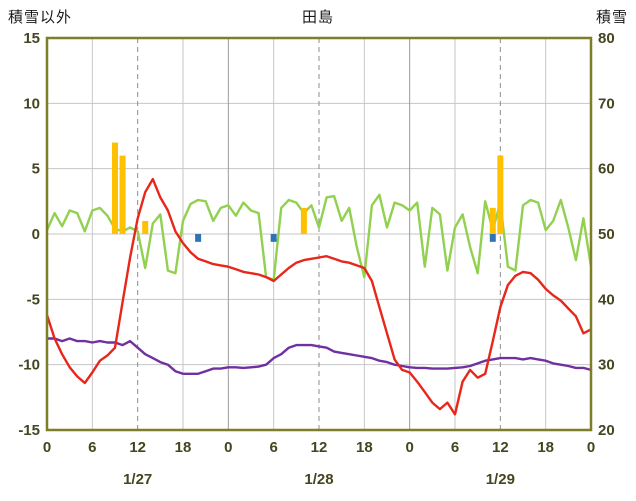 Image resolution: width=636 pixels, height=501 pixels. What do you see at coordinates (500, 479) in the screenshot?
I see `x-date-label: 1/29` at bounding box center [500, 479].